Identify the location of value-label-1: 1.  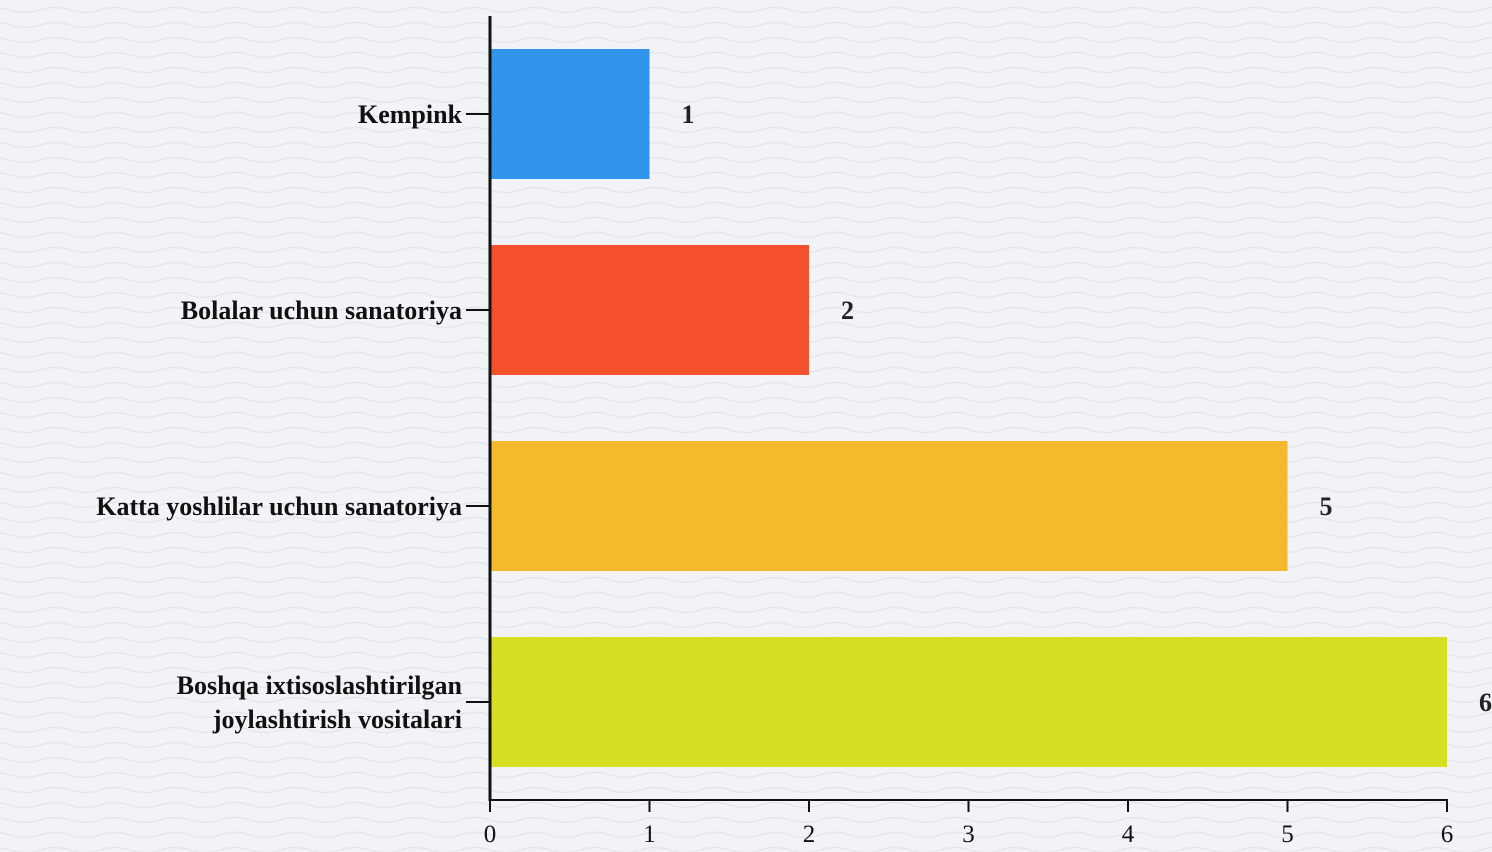
(688, 114).